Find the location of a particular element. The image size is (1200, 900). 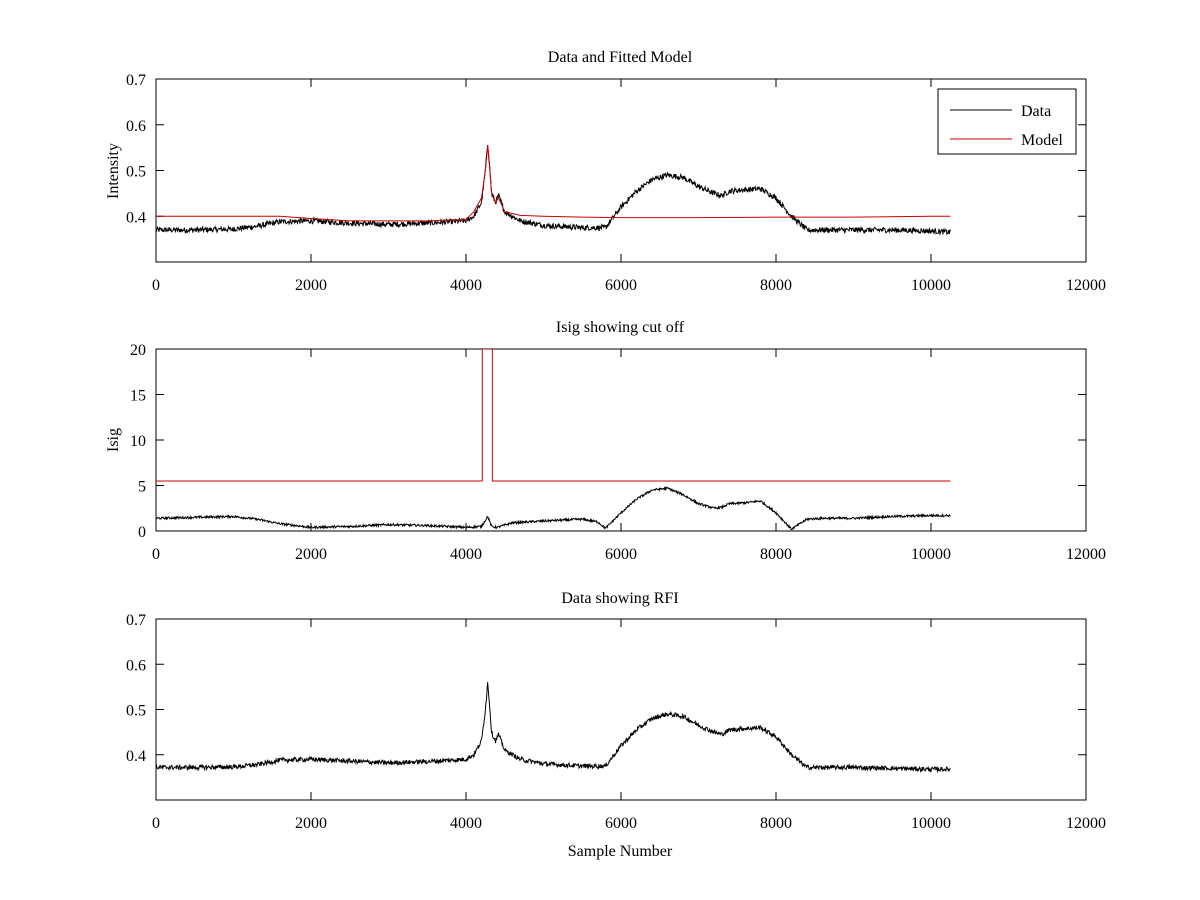

panel1-ylabel: Intensity is located at coordinates (113, 171).